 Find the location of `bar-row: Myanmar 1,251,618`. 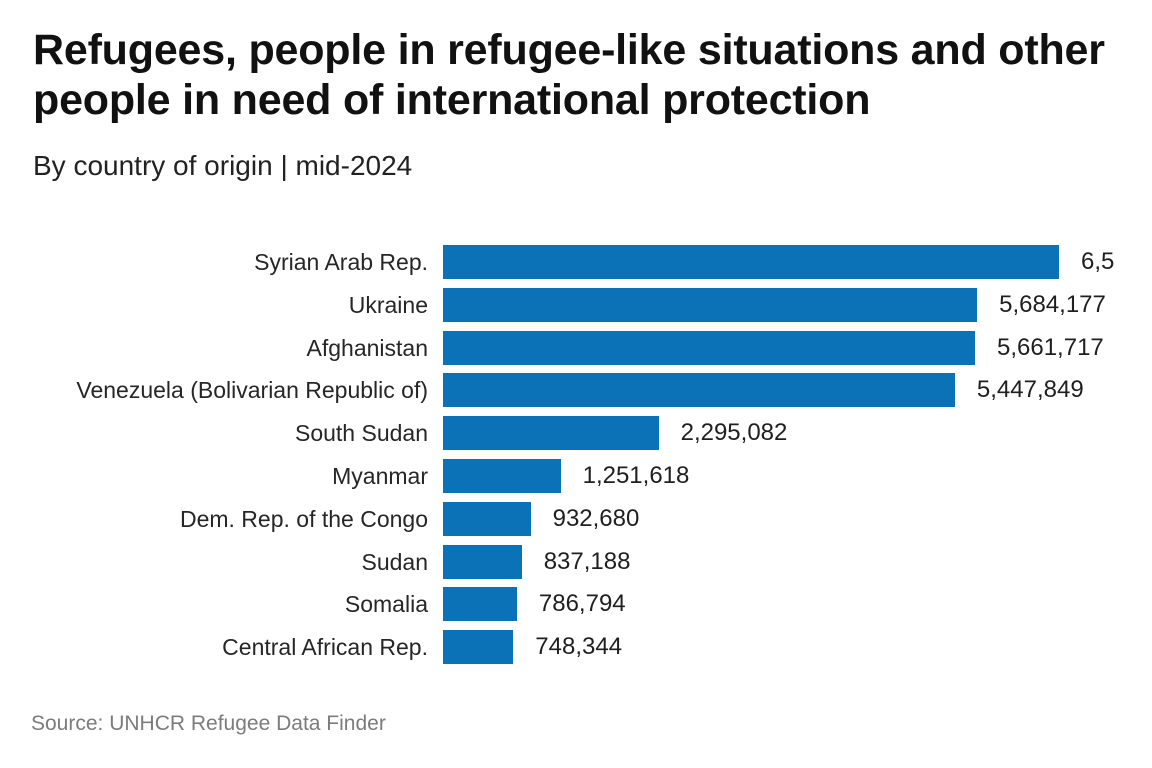

bar-row: Myanmar 1,251,618 is located at coordinates (576, 475).